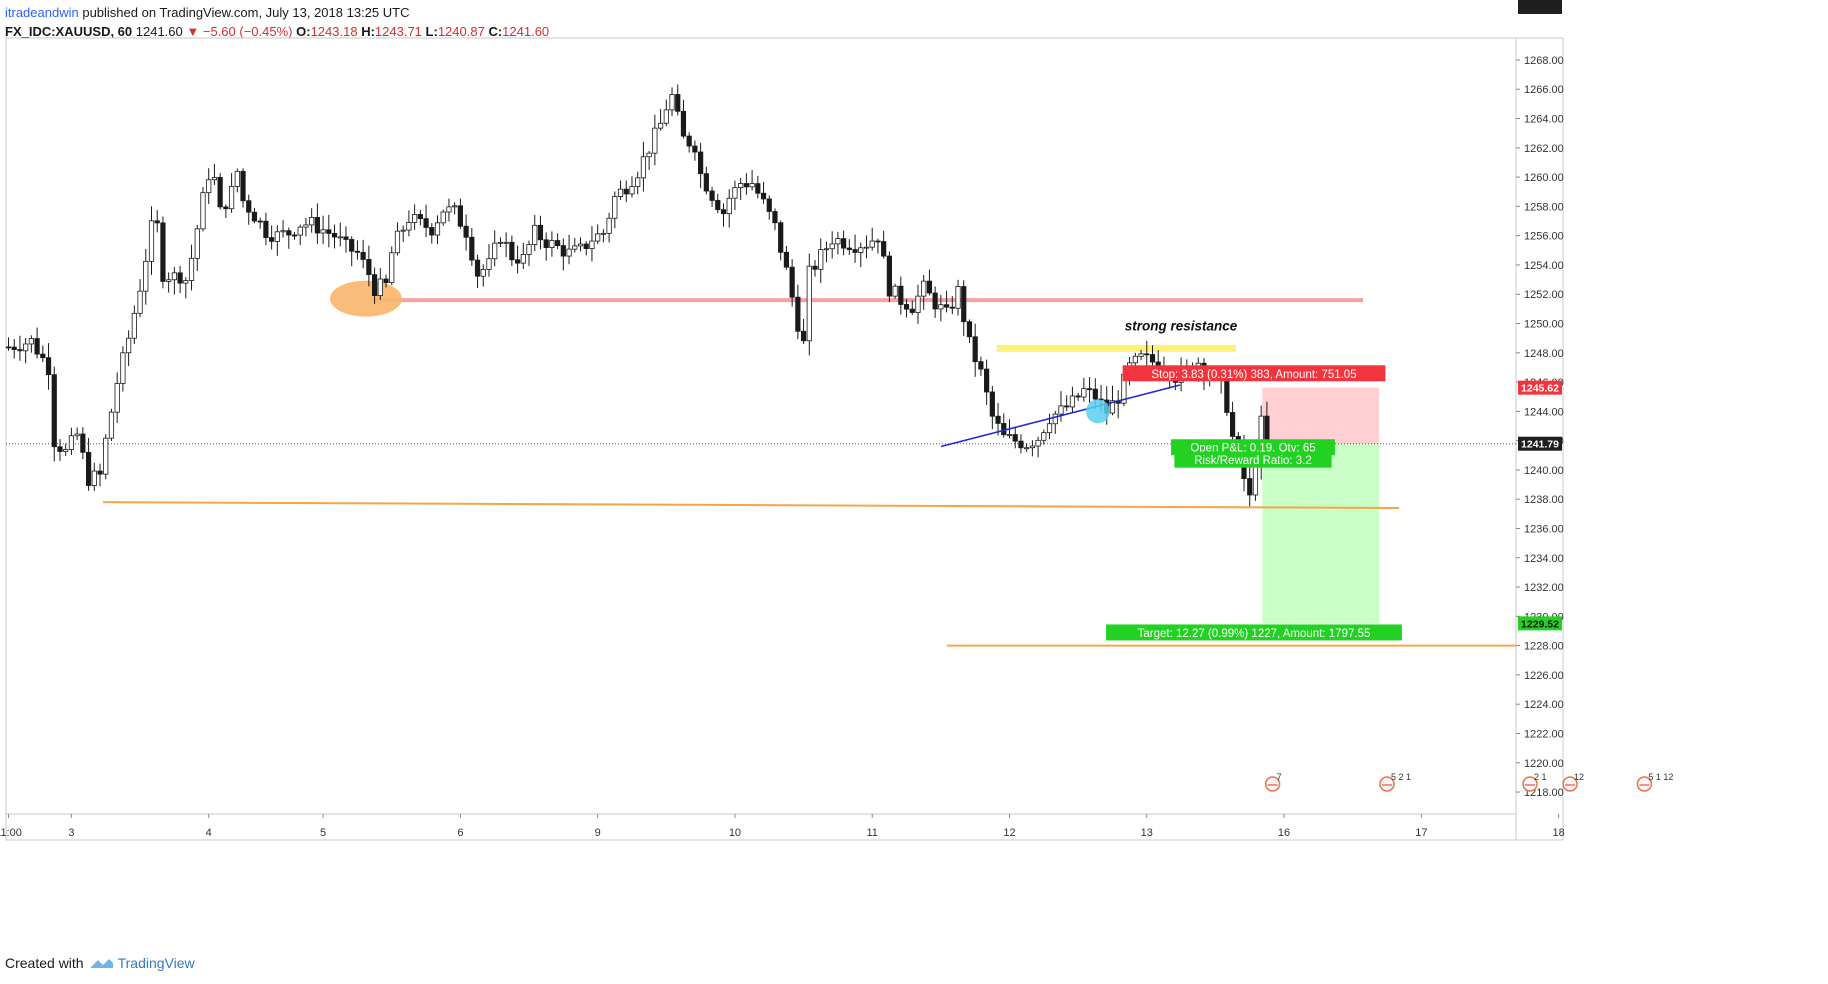  I want to click on x-tick-label: 11:00, so click(11, 833).